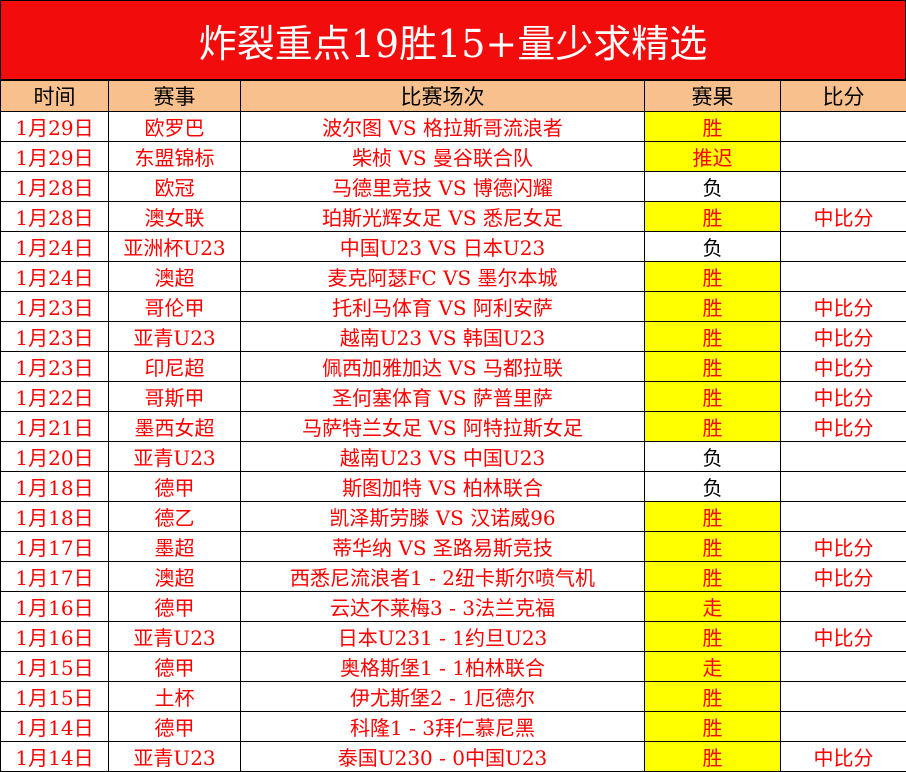  I want to click on header-league: 赛事, so click(175, 96).